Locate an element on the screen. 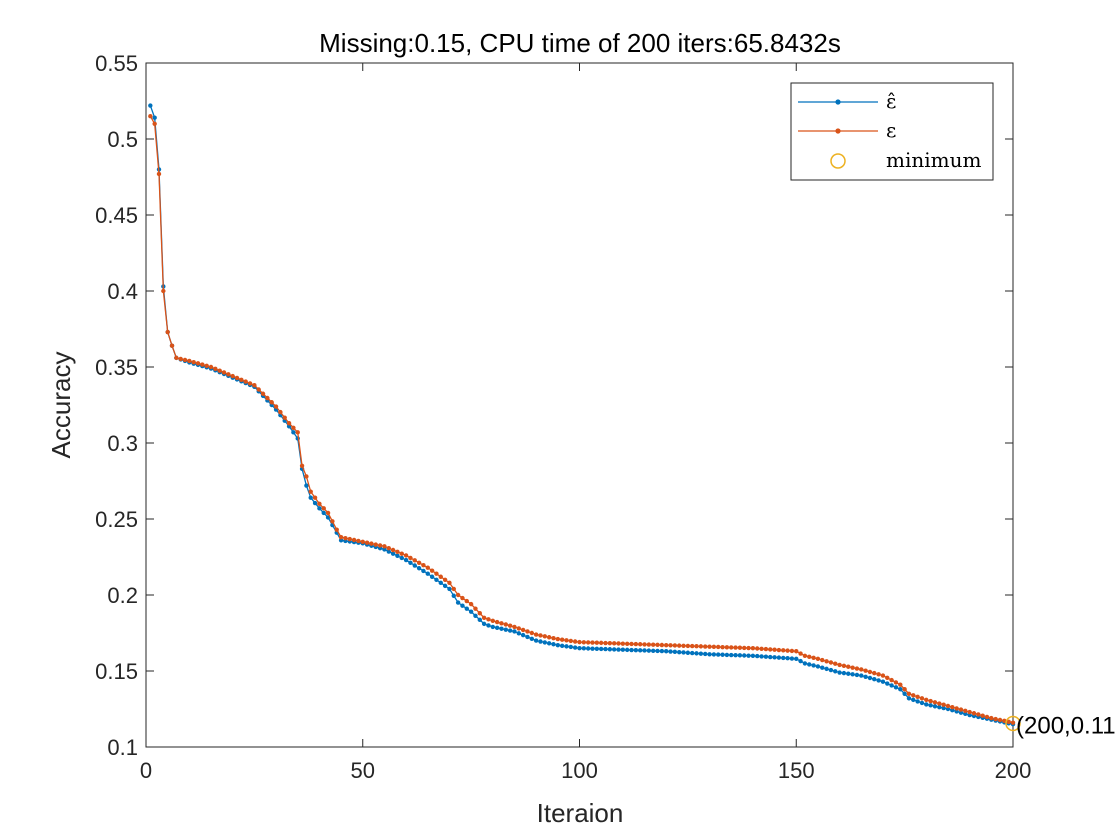 The height and width of the screenshot is (840, 1120). x-axis-label: Iteraion is located at coordinates (580, 813).